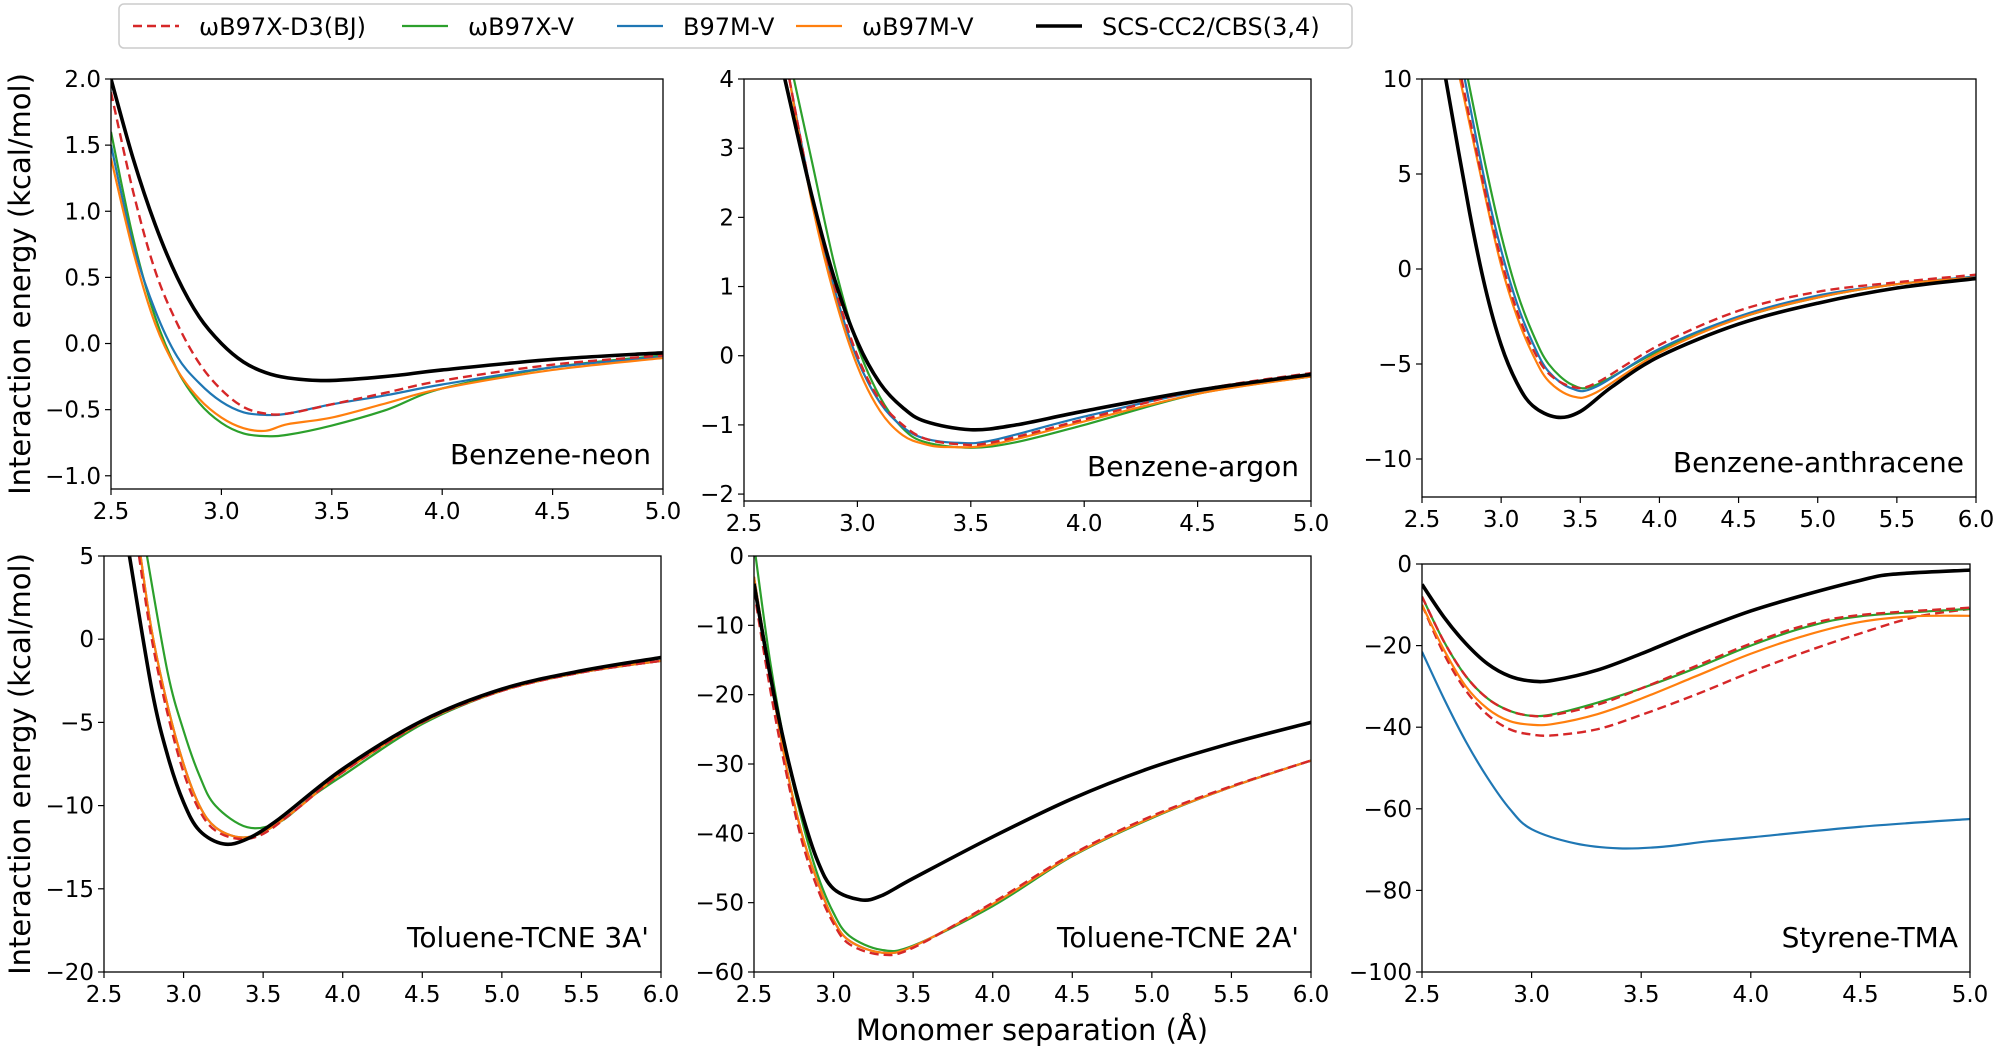 This screenshot has height=1052, width=2000. Describe the element at coordinates (82, 212) in the screenshot. I see `y-tick-label: 1.0` at that location.